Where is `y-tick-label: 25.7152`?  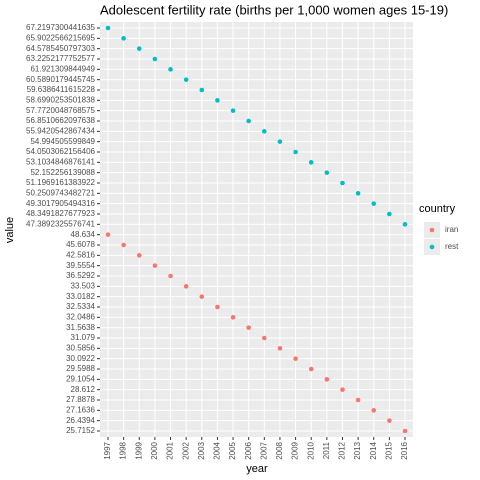 y-tick-label: 25.7152 is located at coordinates (80, 430).